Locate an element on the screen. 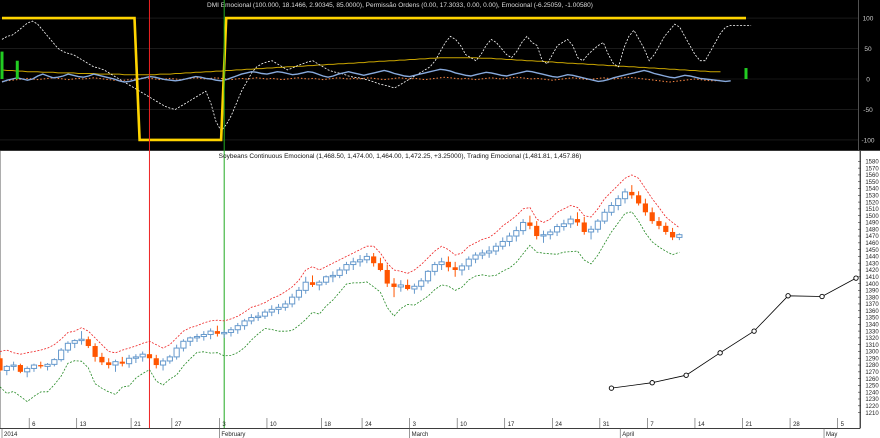 This screenshot has width=880, height=438. price-y-tick-label: 1370 is located at coordinates (872, 305).